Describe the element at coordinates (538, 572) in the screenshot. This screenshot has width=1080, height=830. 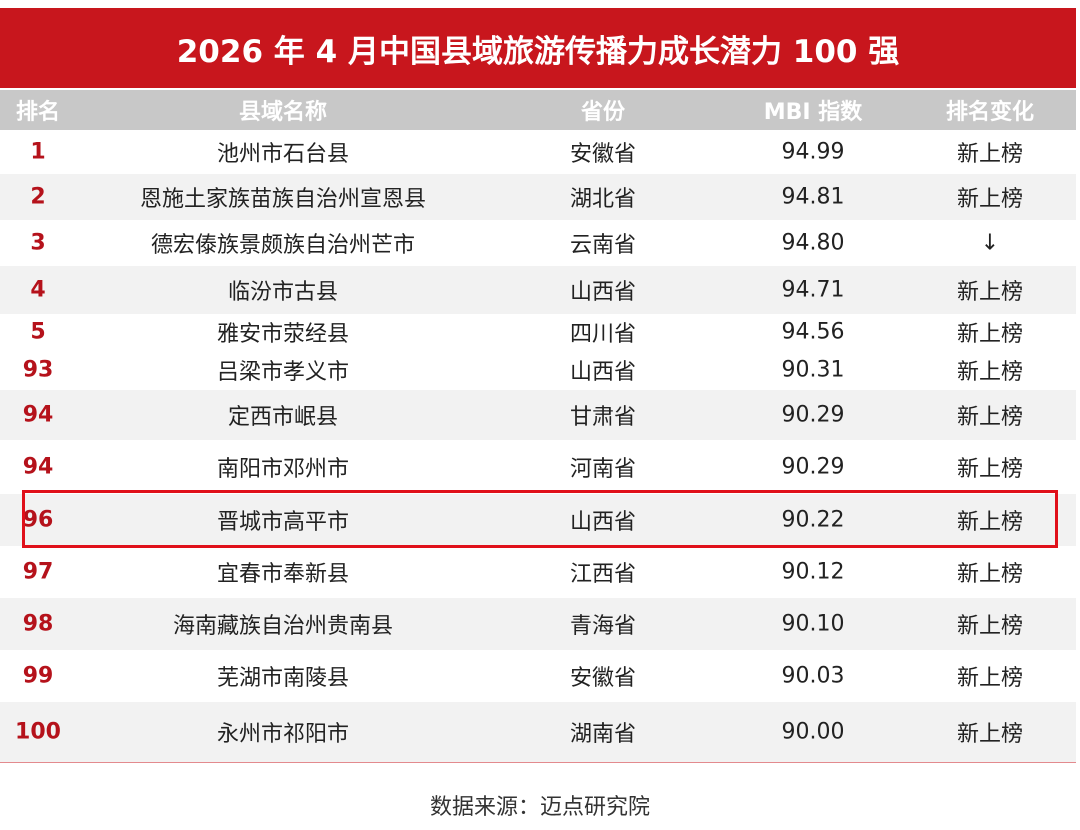
I see `table-row: 97 宜春市奉新县 江西省 90.12 新上榜` at that location.